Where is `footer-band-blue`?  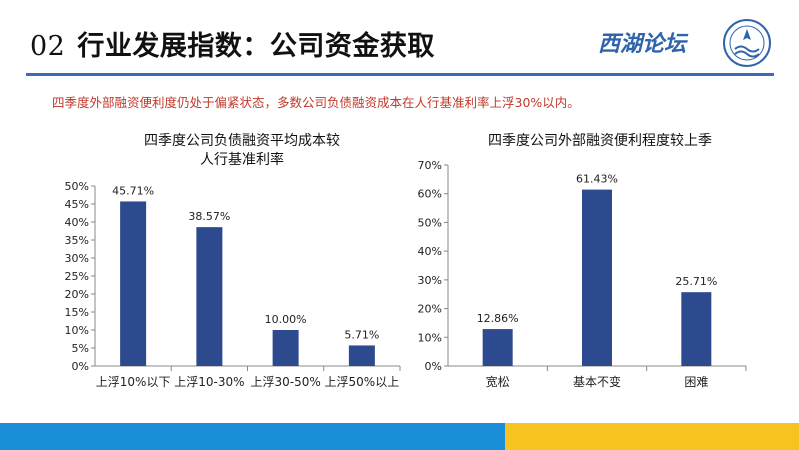 footer-band-blue is located at coordinates (252, 436).